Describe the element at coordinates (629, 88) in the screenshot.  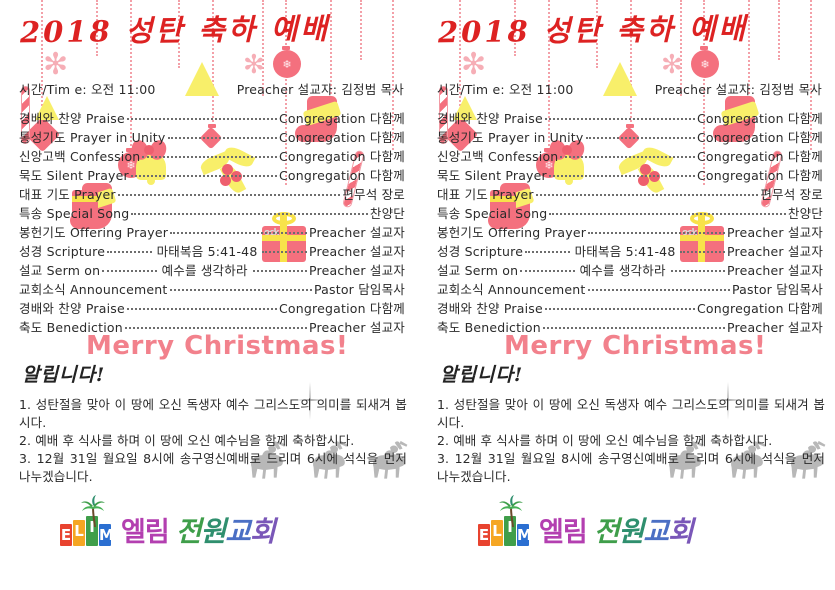
I see `service-meta: 시간/Tim e: 오전 11:00 Preacher 설교자: 김정범 목사` at that location.